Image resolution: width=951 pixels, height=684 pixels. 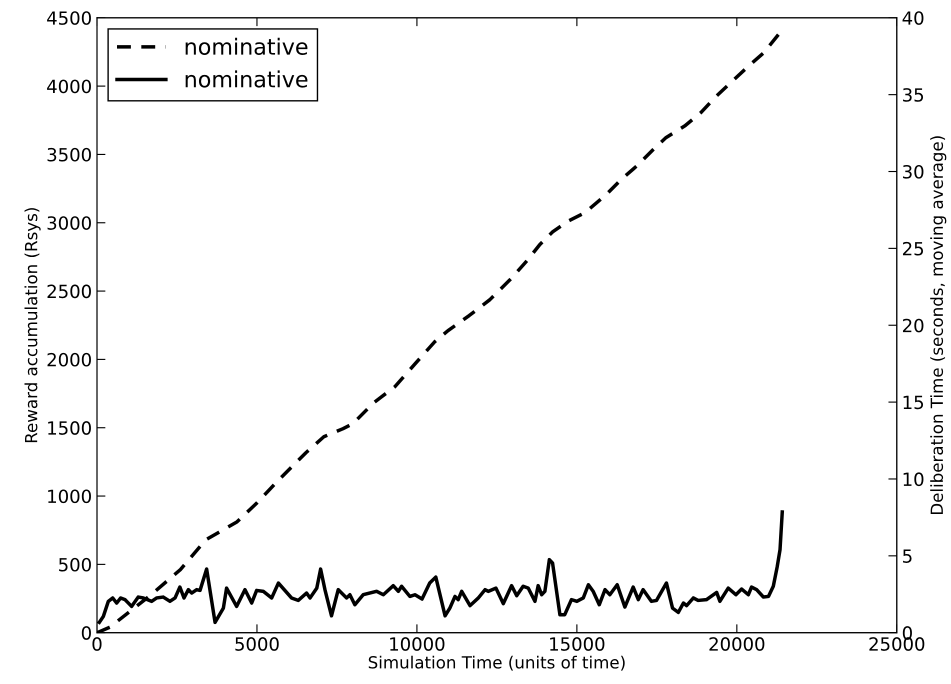 I want to click on y-tick-label: 1500, so click(x=69, y=428).